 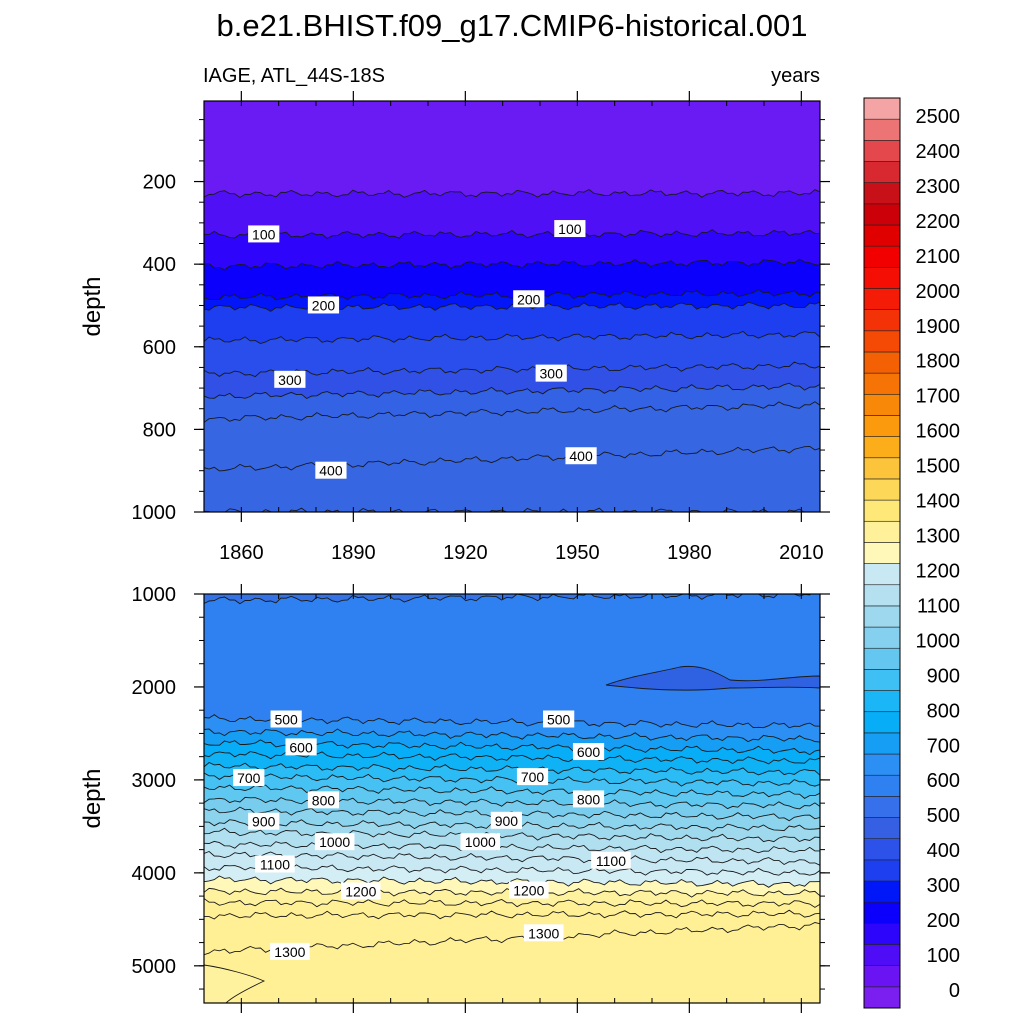 I want to click on colorbar-label: 900, so click(x=943, y=676).